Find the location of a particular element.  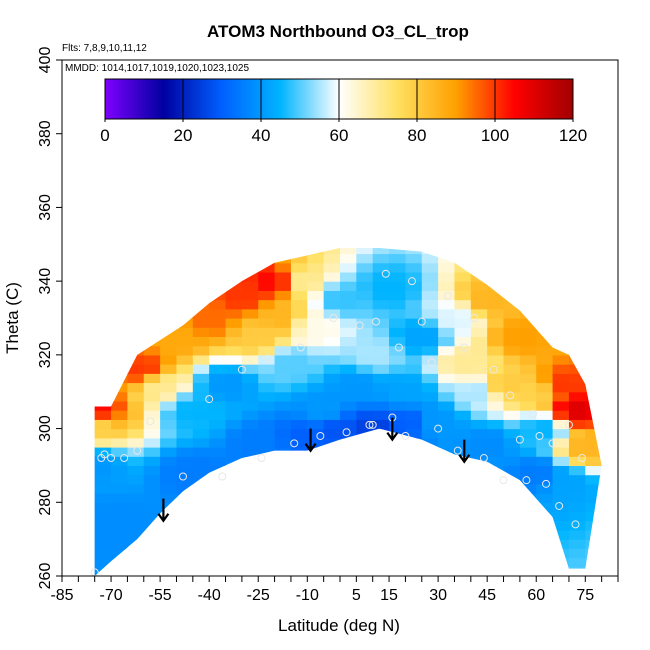

x-tick-label: -55 is located at coordinates (160, 595).